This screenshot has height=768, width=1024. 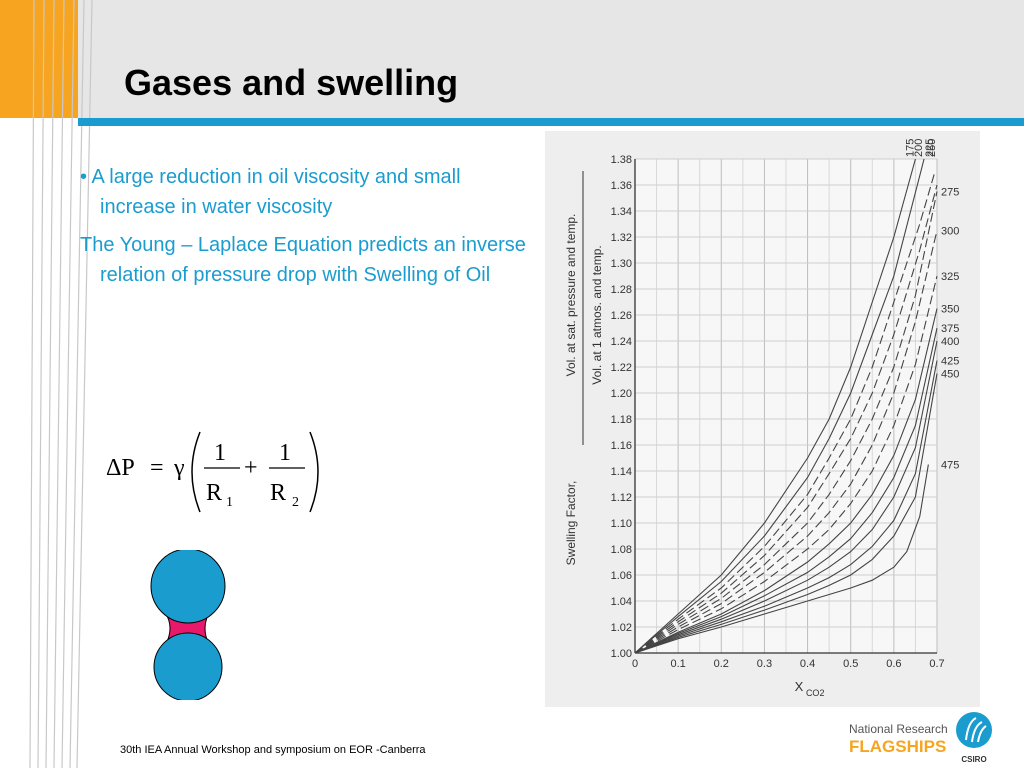 I want to click on y-tick-label: 1.06, so click(x=621, y=576).